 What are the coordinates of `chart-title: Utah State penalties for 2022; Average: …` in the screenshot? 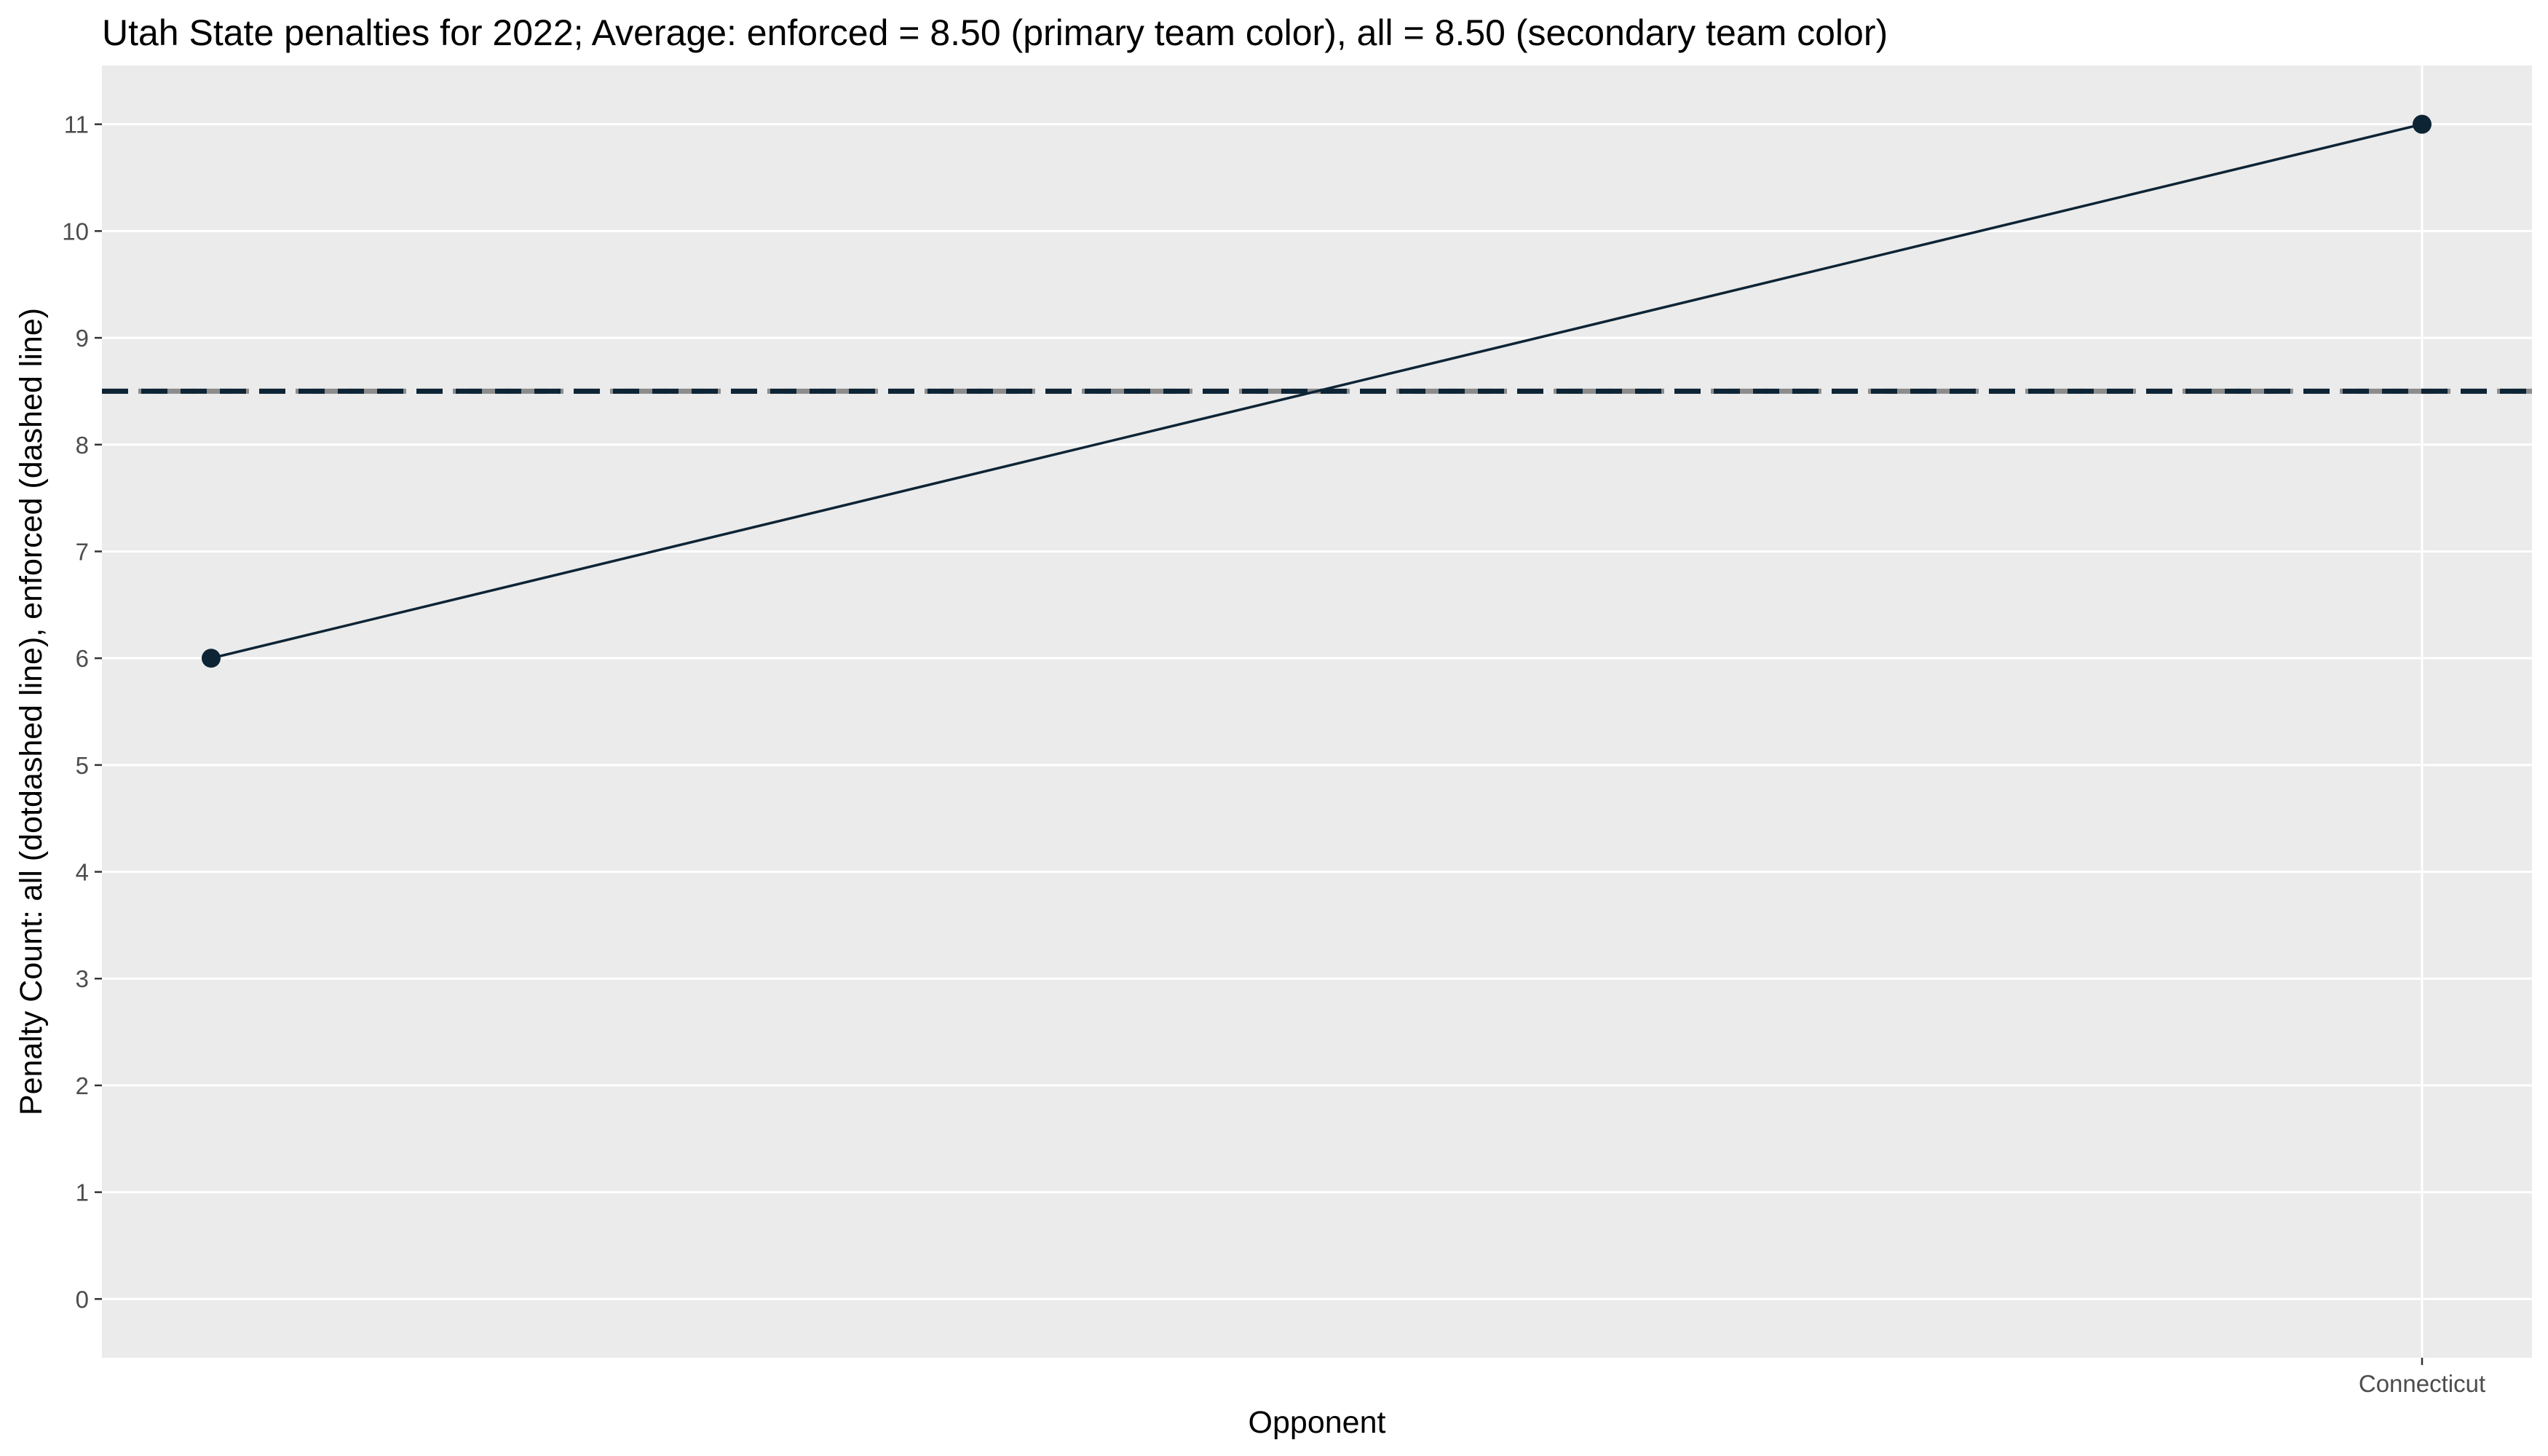 It's located at (995, 32).